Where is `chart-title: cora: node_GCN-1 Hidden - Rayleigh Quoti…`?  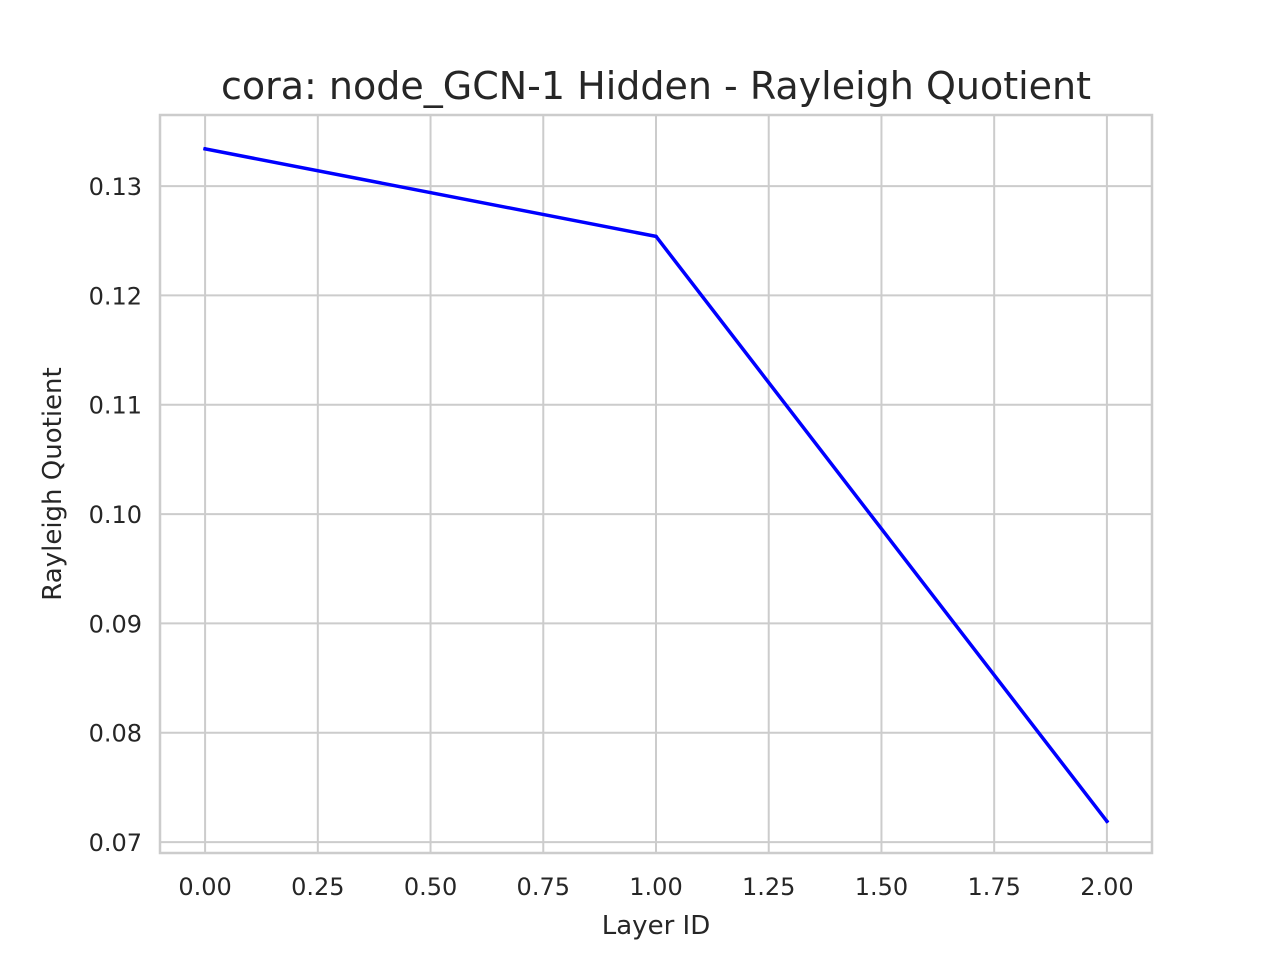 chart-title: cora: node_GCN-1 Hidden - Rayleigh Quoti… is located at coordinates (656, 86).